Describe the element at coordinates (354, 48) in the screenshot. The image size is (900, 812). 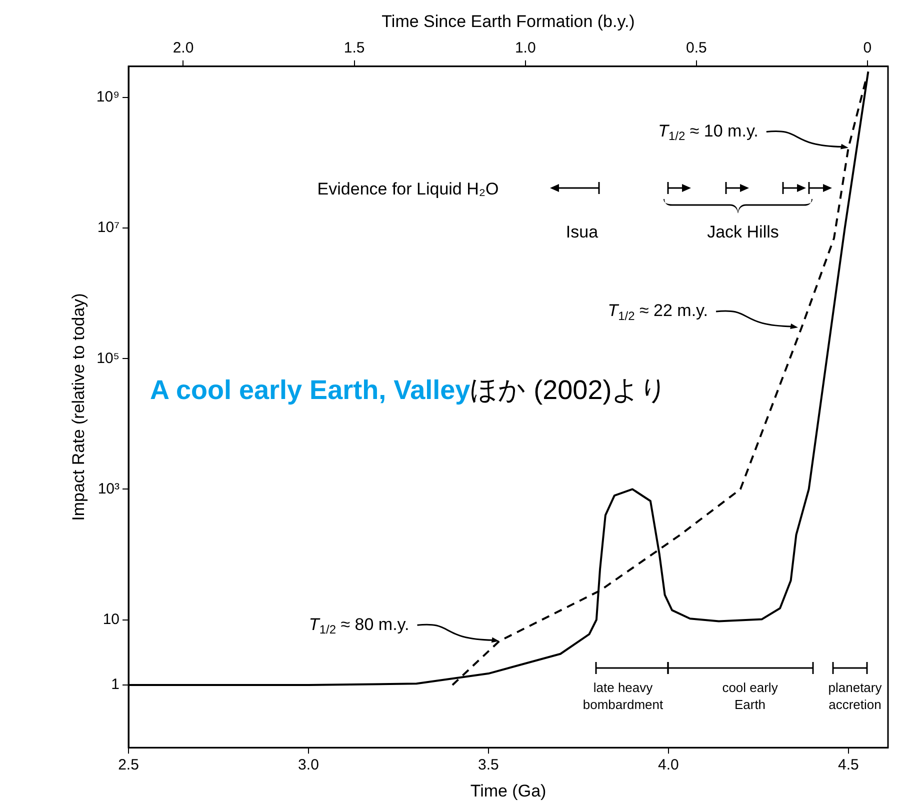
I see `x2-tick-label: 1.5` at that location.